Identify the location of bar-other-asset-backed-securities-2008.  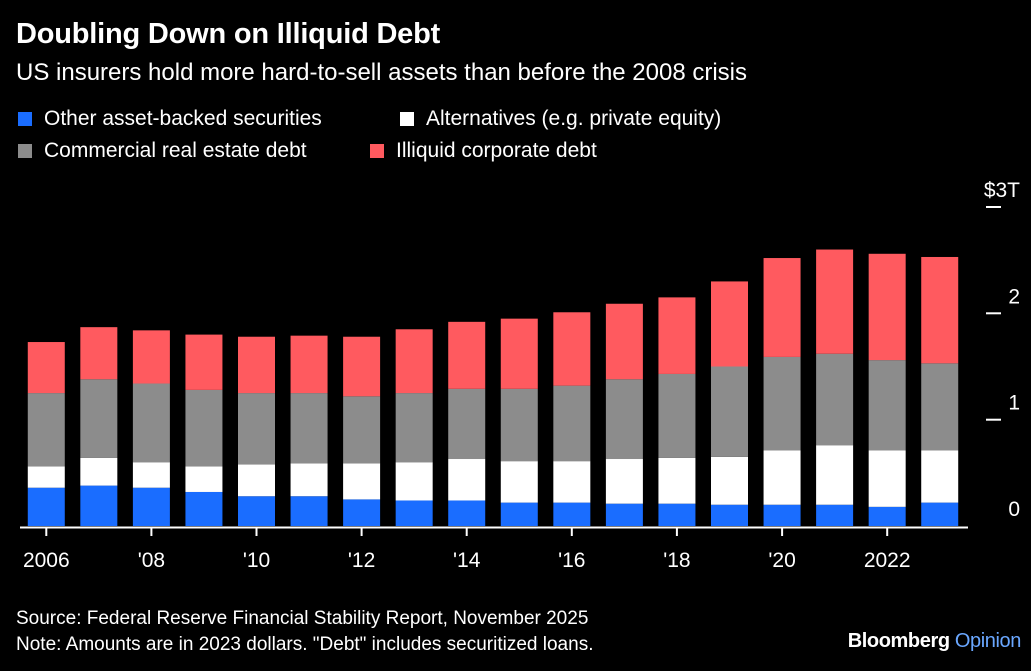
(151, 506).